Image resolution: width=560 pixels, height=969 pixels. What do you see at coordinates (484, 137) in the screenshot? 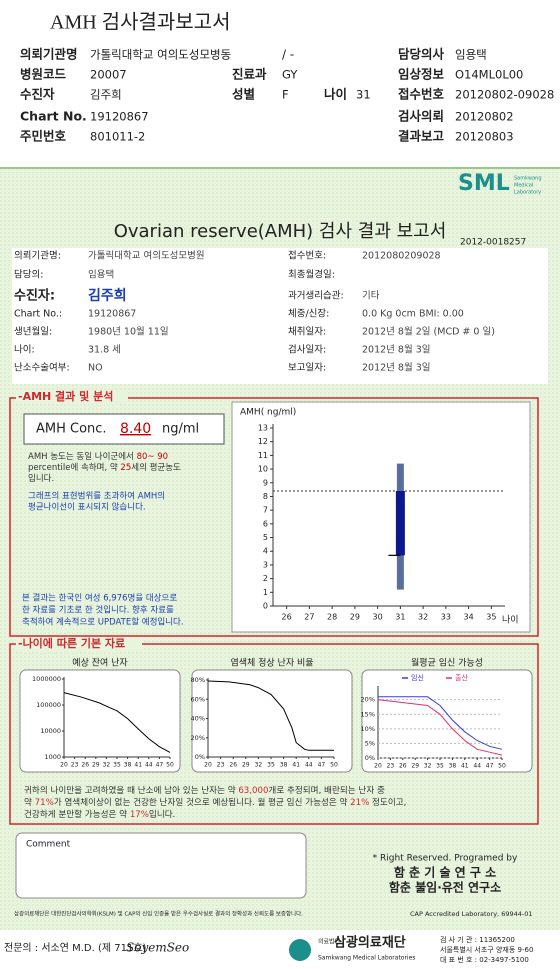
I see `field-value: 20120803` at bounding box center [484, 137].